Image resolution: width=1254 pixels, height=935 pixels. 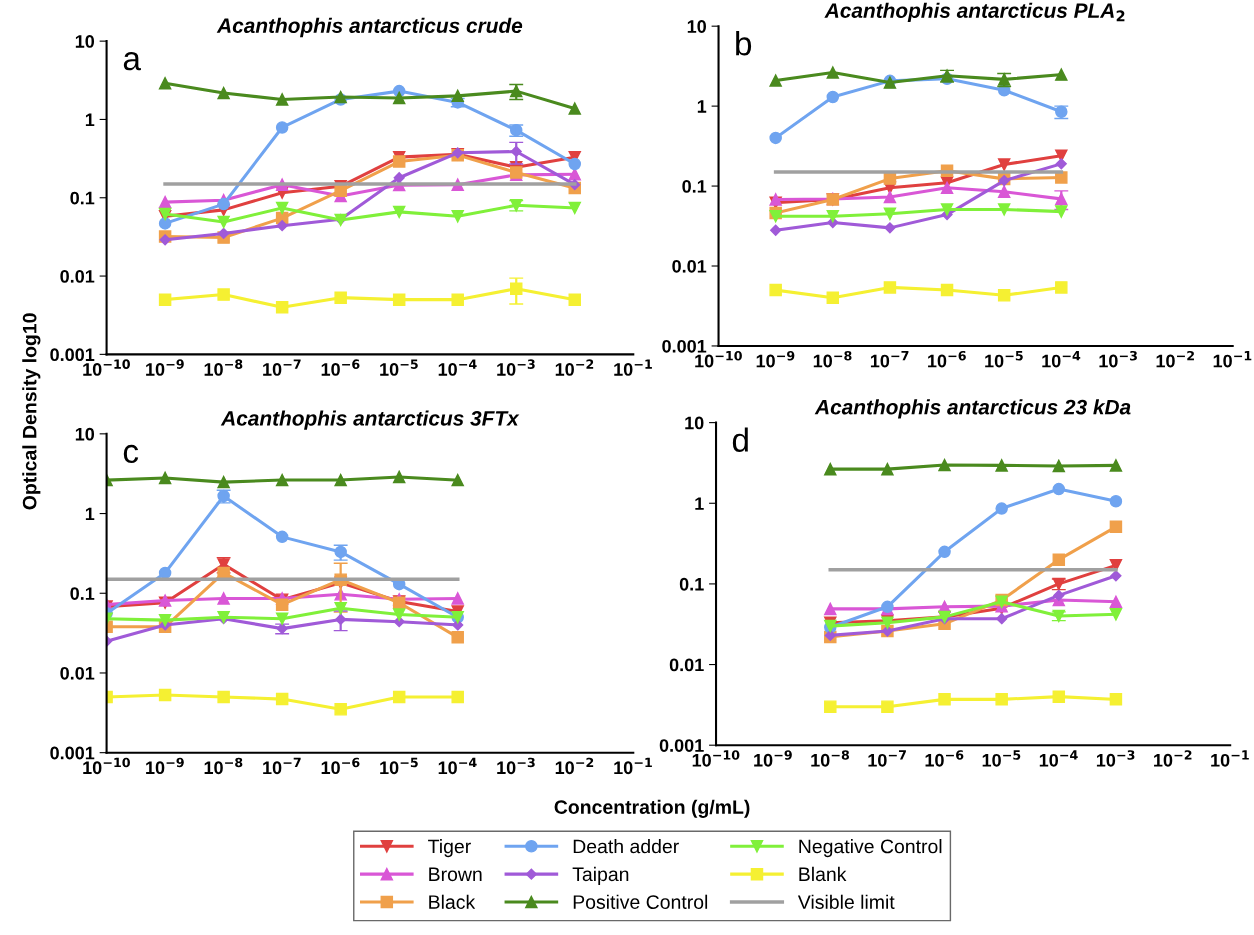 What do you see at coordinates (972, 409) in the screenshot?
I see `chart-title: Acanthophis antarcticus 23 kDa` at bounding box center [972, 409].